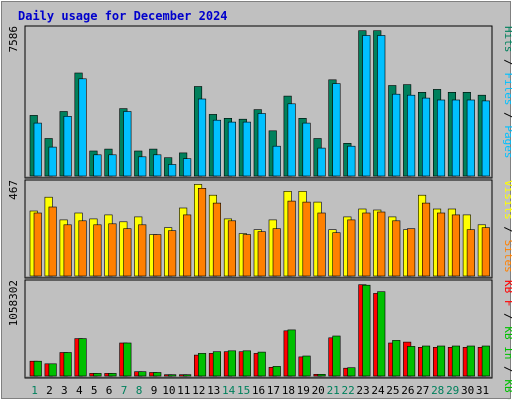 This screenshot has height=400, width=512. Describe the element at coordinates (437, 390) in the screenshot. I see `x-tick-day-28: 28` at that location.